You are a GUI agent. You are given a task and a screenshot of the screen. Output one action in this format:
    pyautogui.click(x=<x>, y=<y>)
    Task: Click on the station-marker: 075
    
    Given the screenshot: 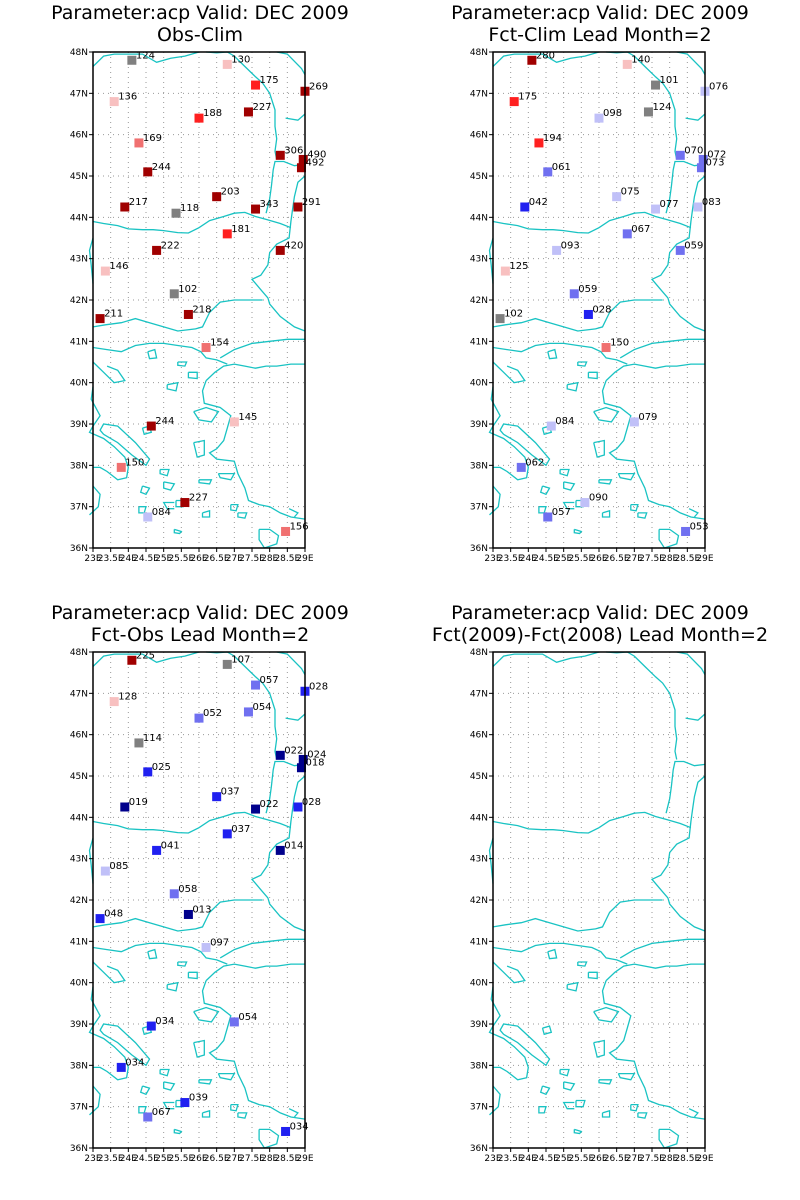 What is the action you would take?
    pyautogui.click(x=626, y=194)
    